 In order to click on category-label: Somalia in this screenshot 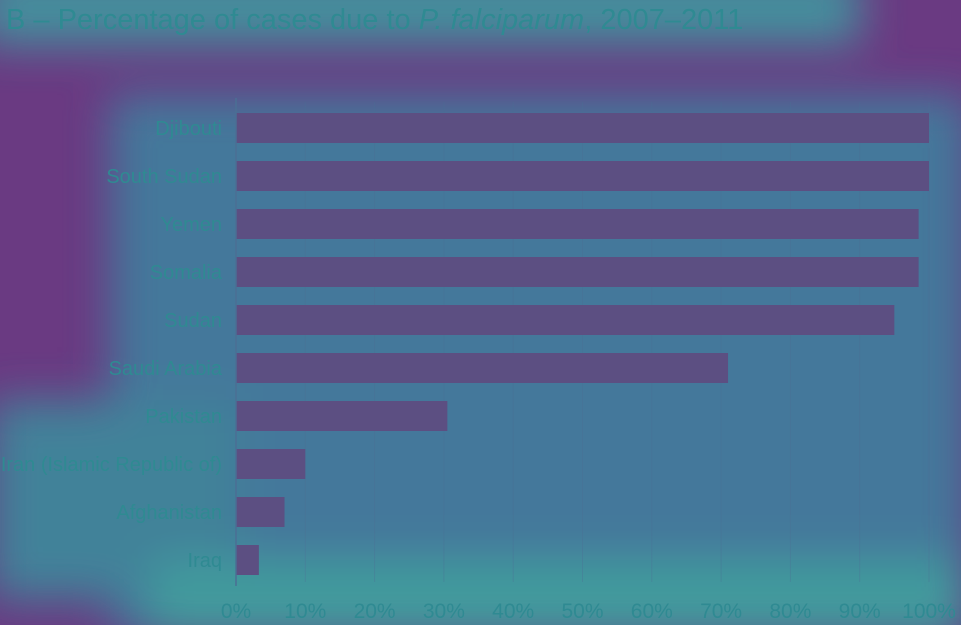, I will do `click(186, 273)`.